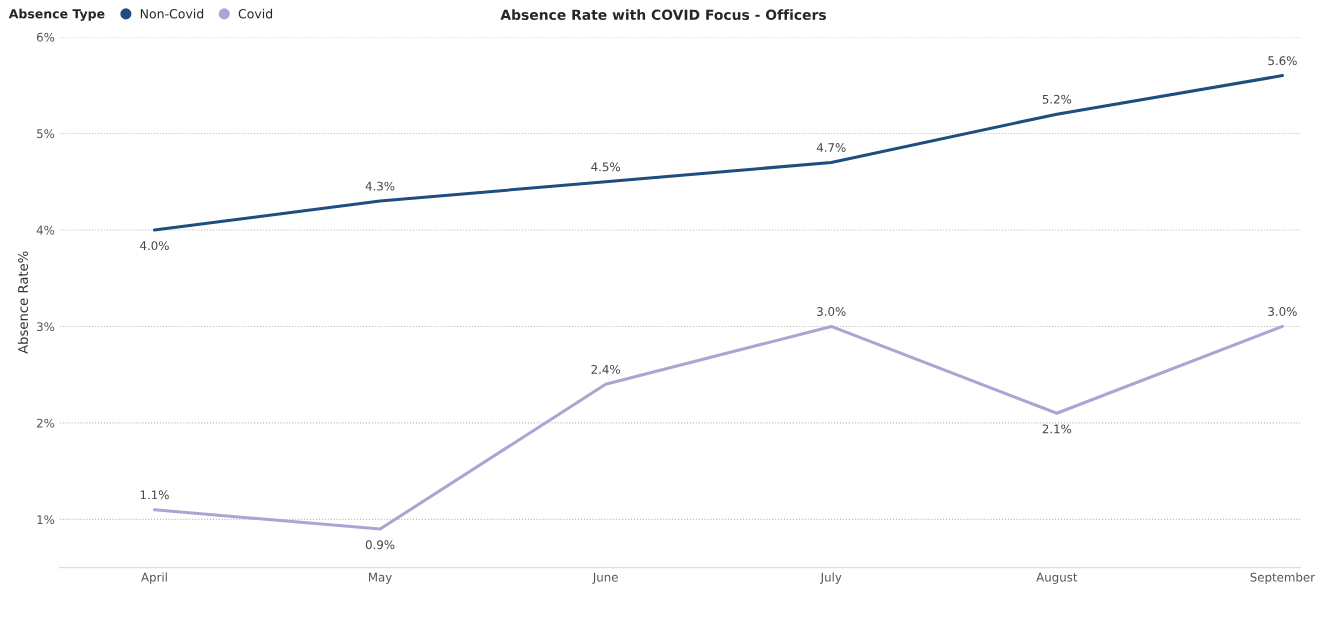 Image resolution: width=1327 pixels, height=617 pixels. I want to click on data-label: 5.6%, so click(1282, 61).